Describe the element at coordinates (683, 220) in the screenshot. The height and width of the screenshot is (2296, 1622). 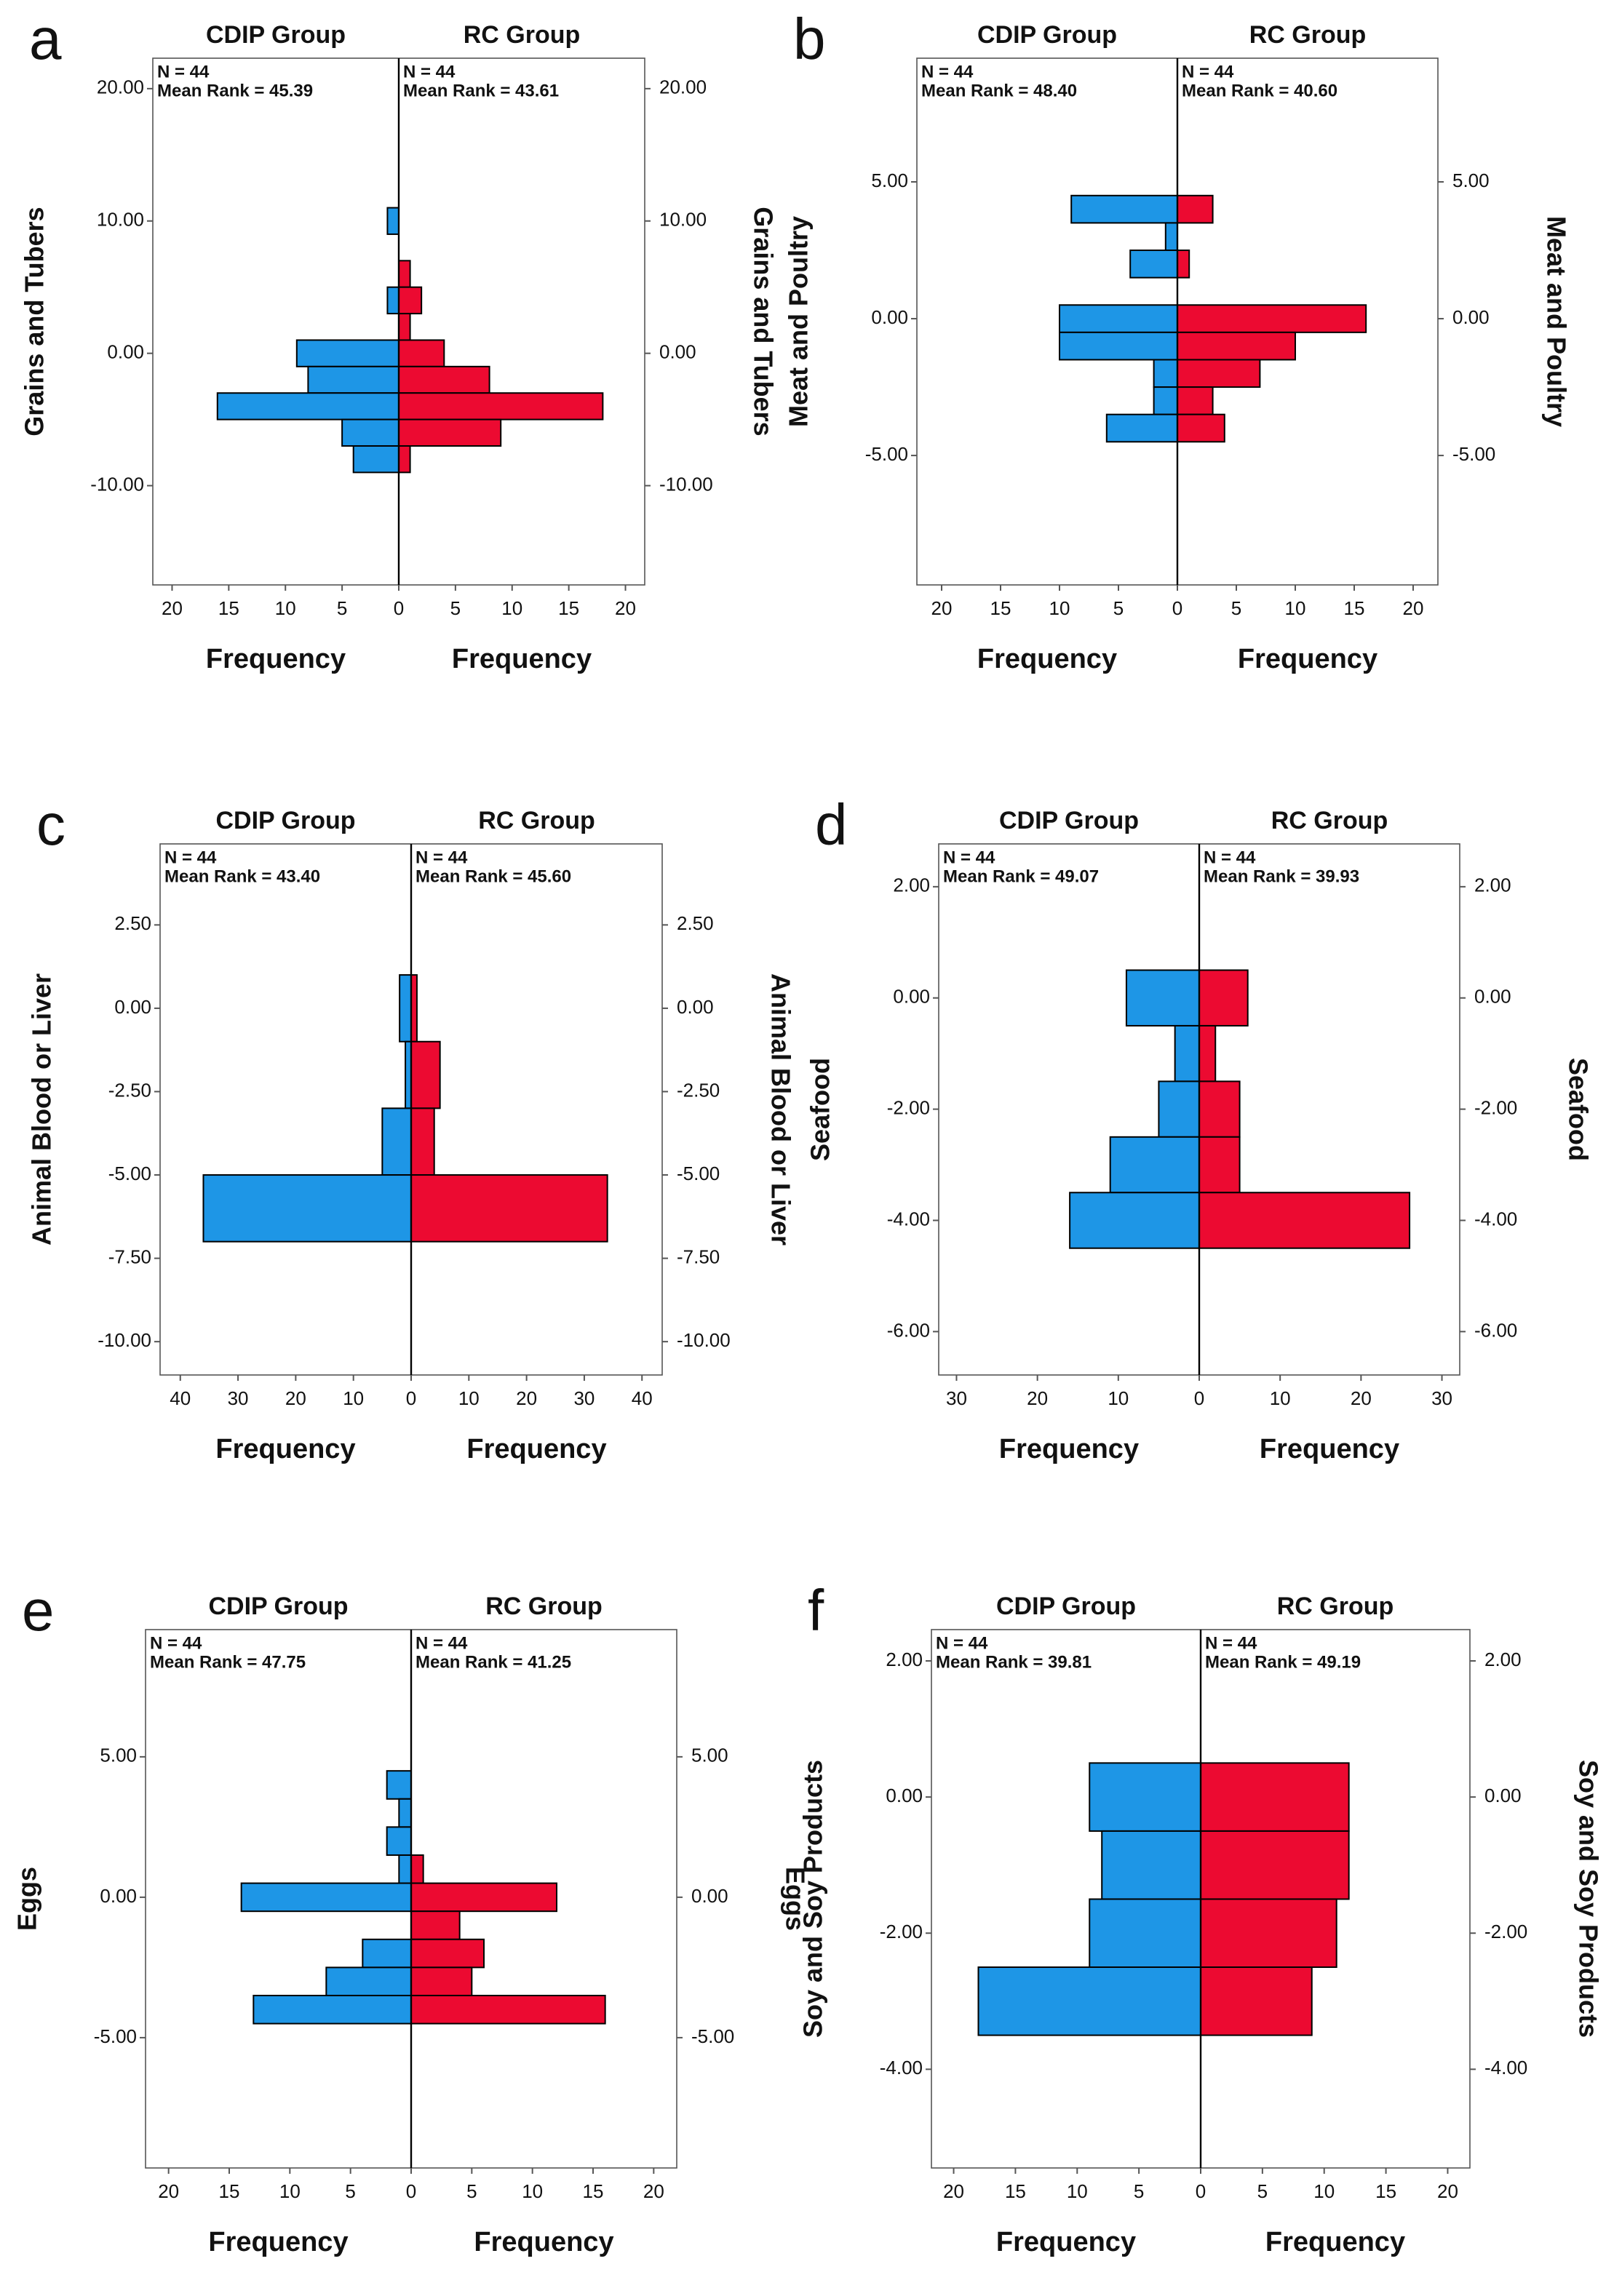
I see `y-tick-label: 10.00` at that location.